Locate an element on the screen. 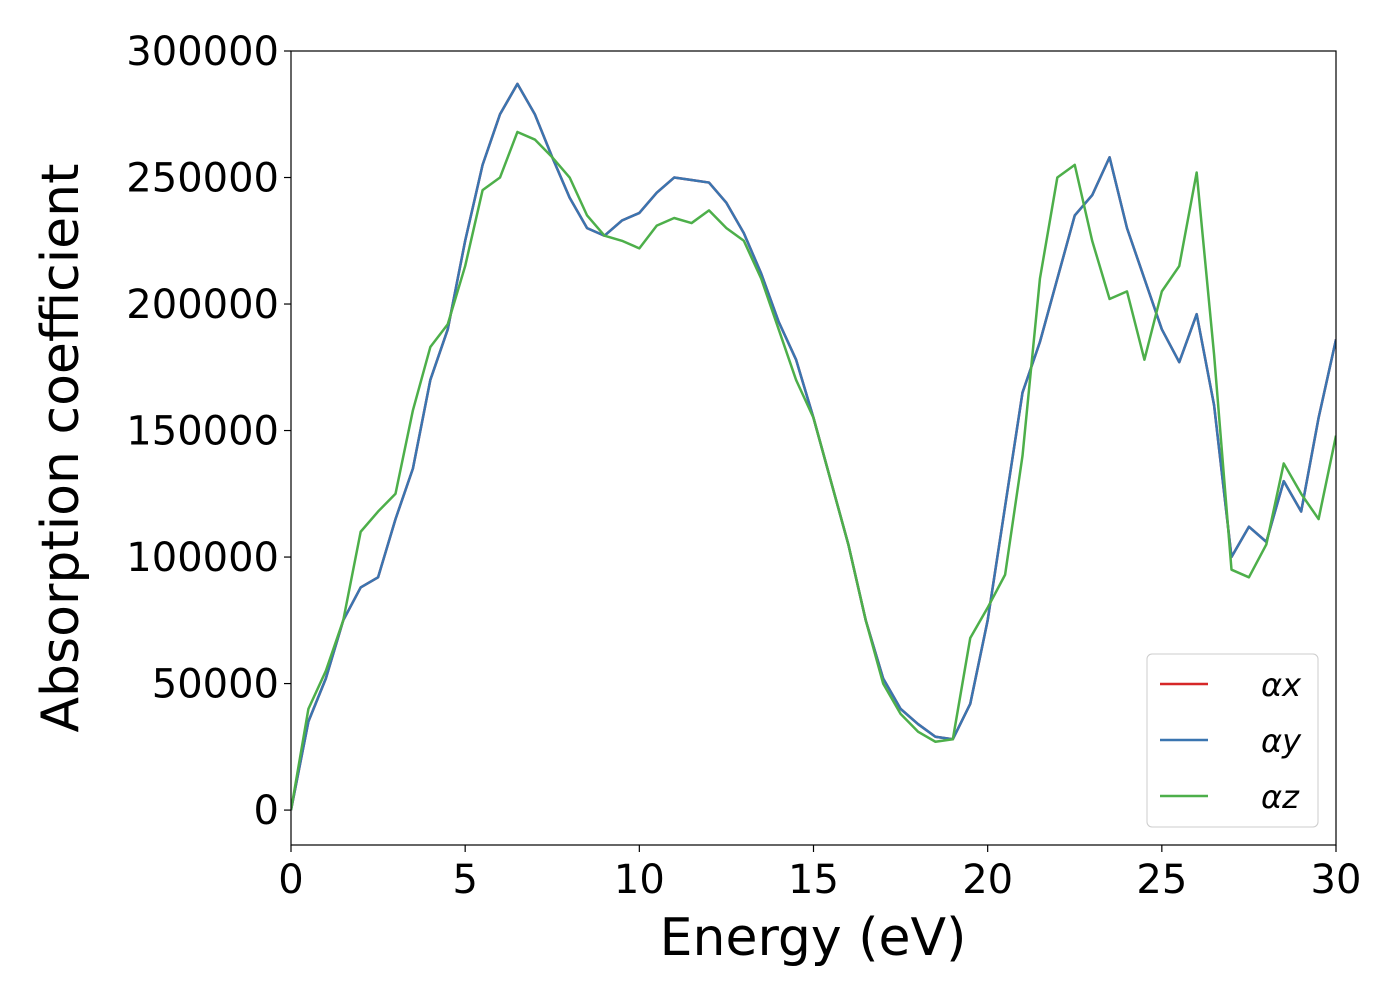 The height and width of the screenshot is (1004, 1400). x-tick-label: 30 is located at coordinates (1336, 880).